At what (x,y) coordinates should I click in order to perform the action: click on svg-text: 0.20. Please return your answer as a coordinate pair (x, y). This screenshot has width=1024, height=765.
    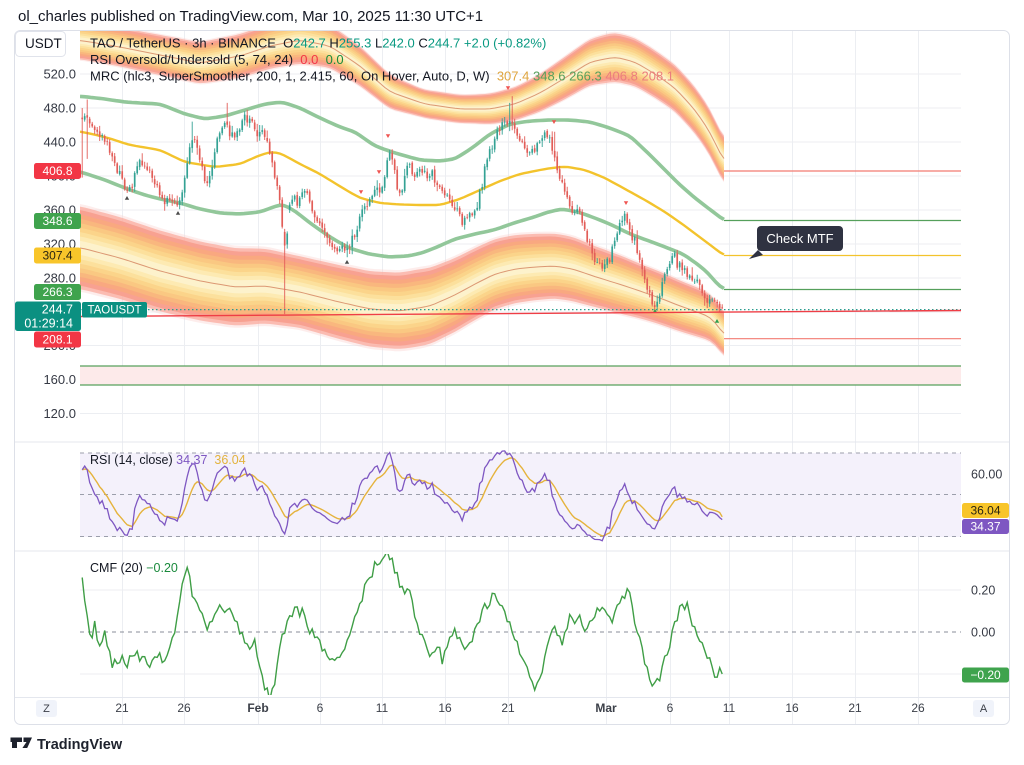
    Looking at the image, I should click on (983, 591).